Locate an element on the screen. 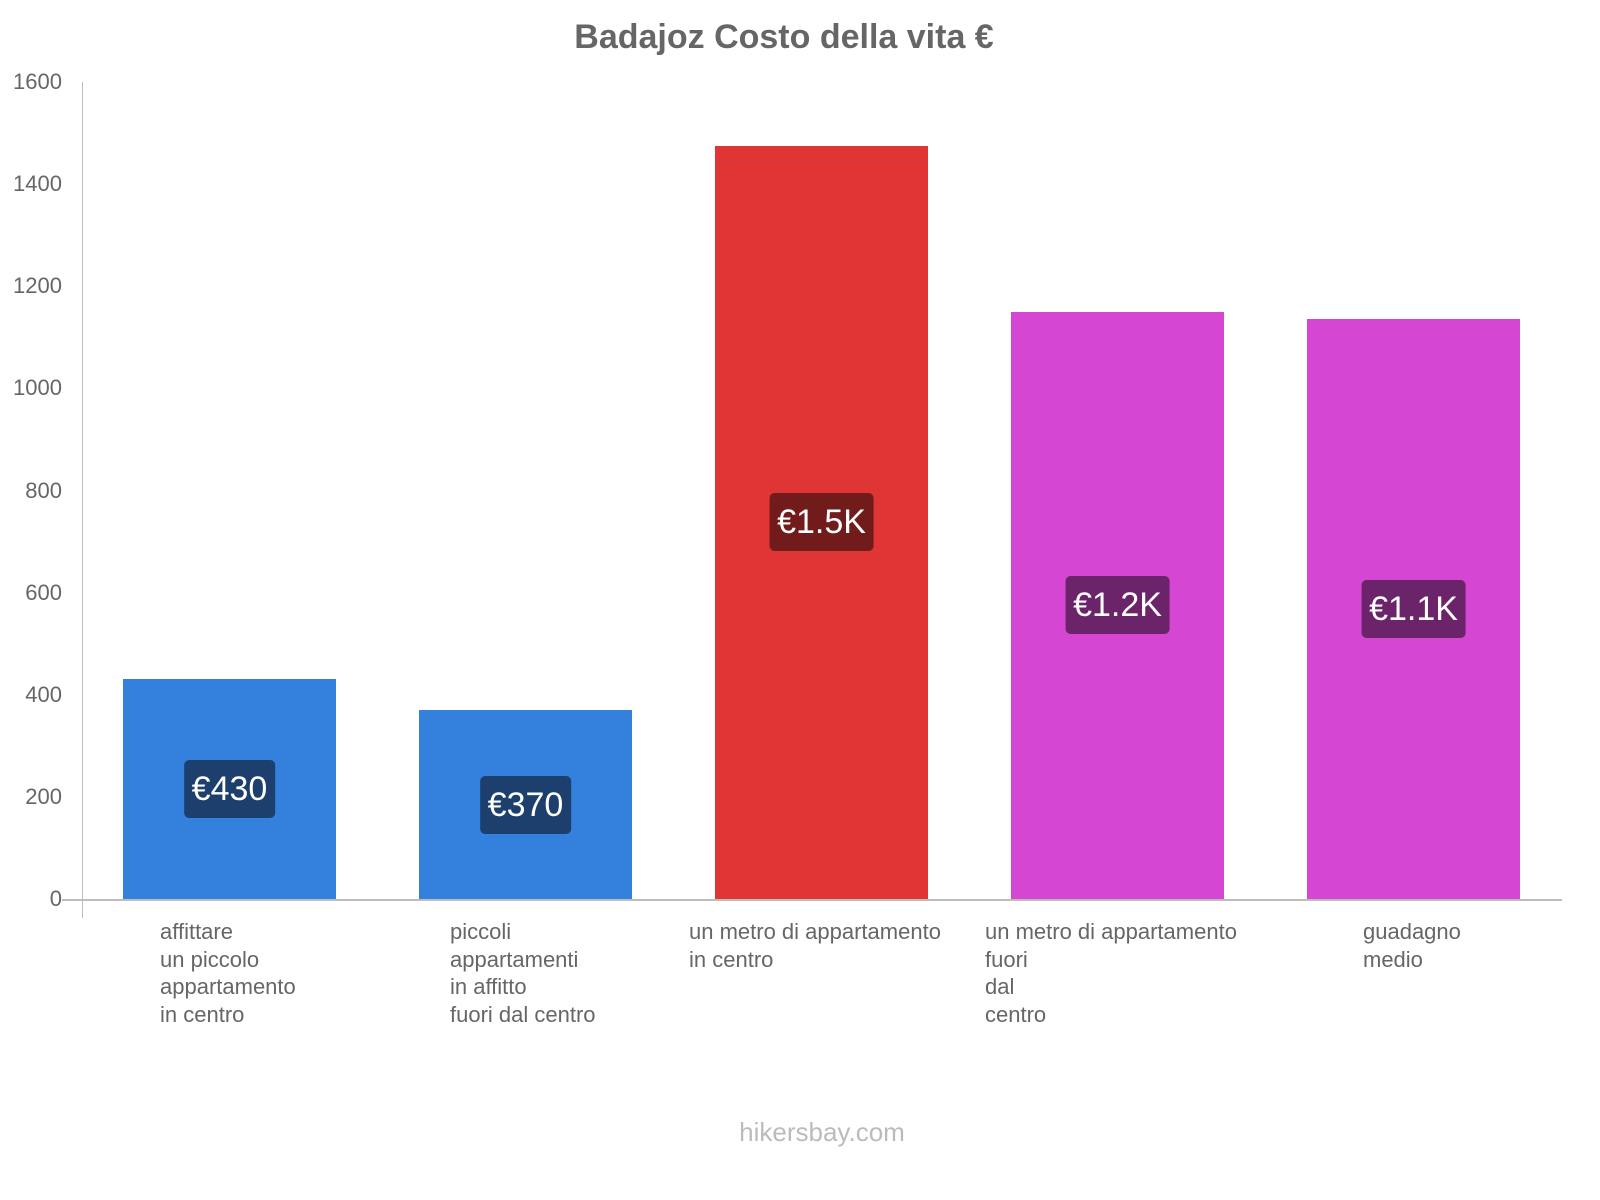  bar: €370 is located at coordinates (525, 804).